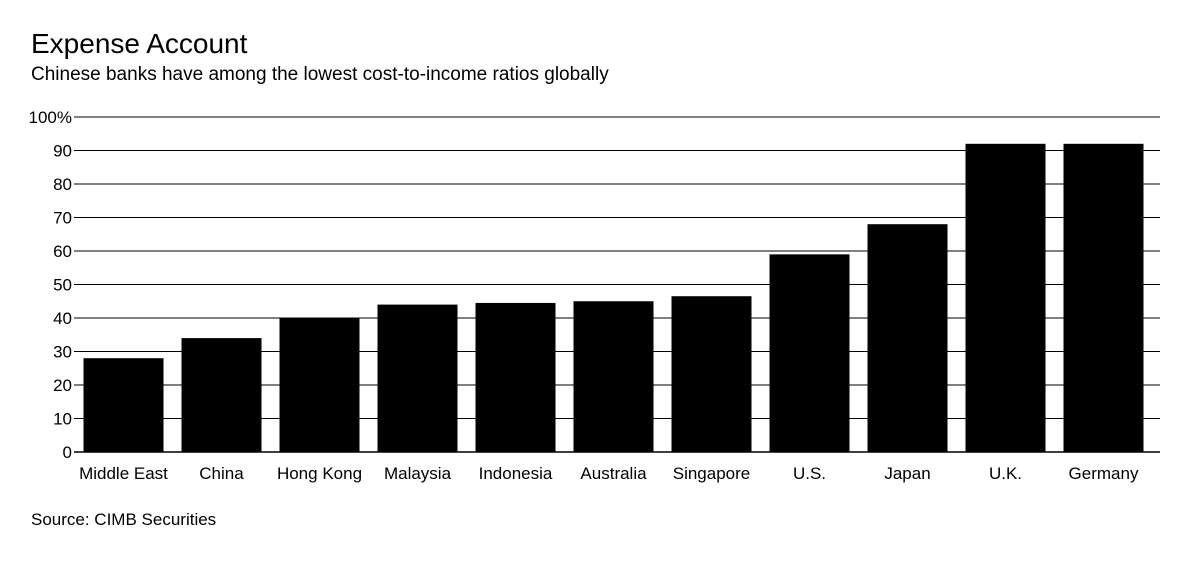 This screenshot has height=565, width=1200. Describe the element at coordinates (1005, 473) in the screenshot. I see `x-tick-label: U.K.` at that location.